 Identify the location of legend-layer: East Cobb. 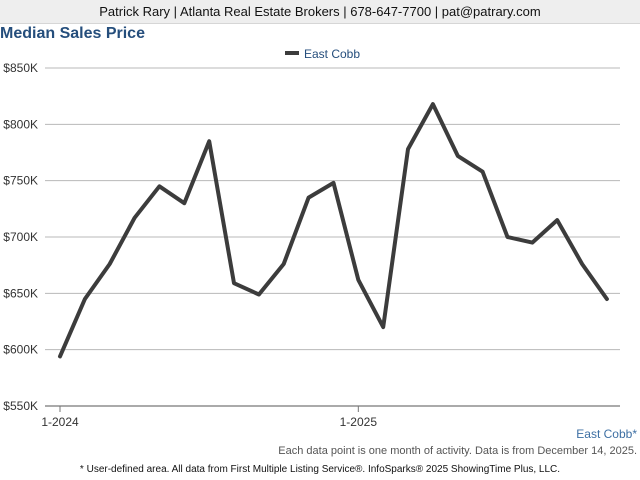
(322, 54).